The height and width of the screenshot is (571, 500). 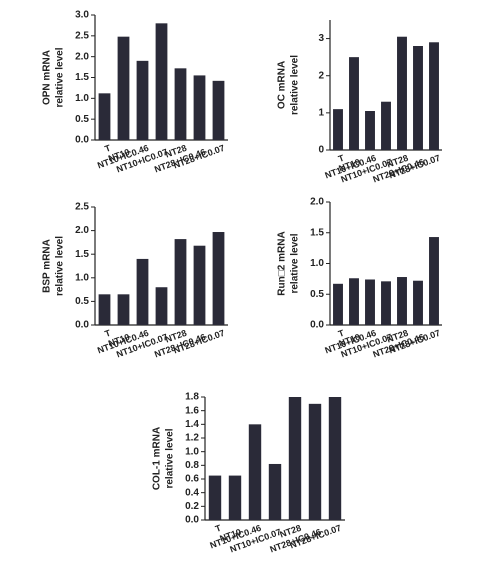 What do you see at coordinates (192, 424) in the screenshot?
I see `y-tick-label: 1.4` at bounding box center [192, 424].